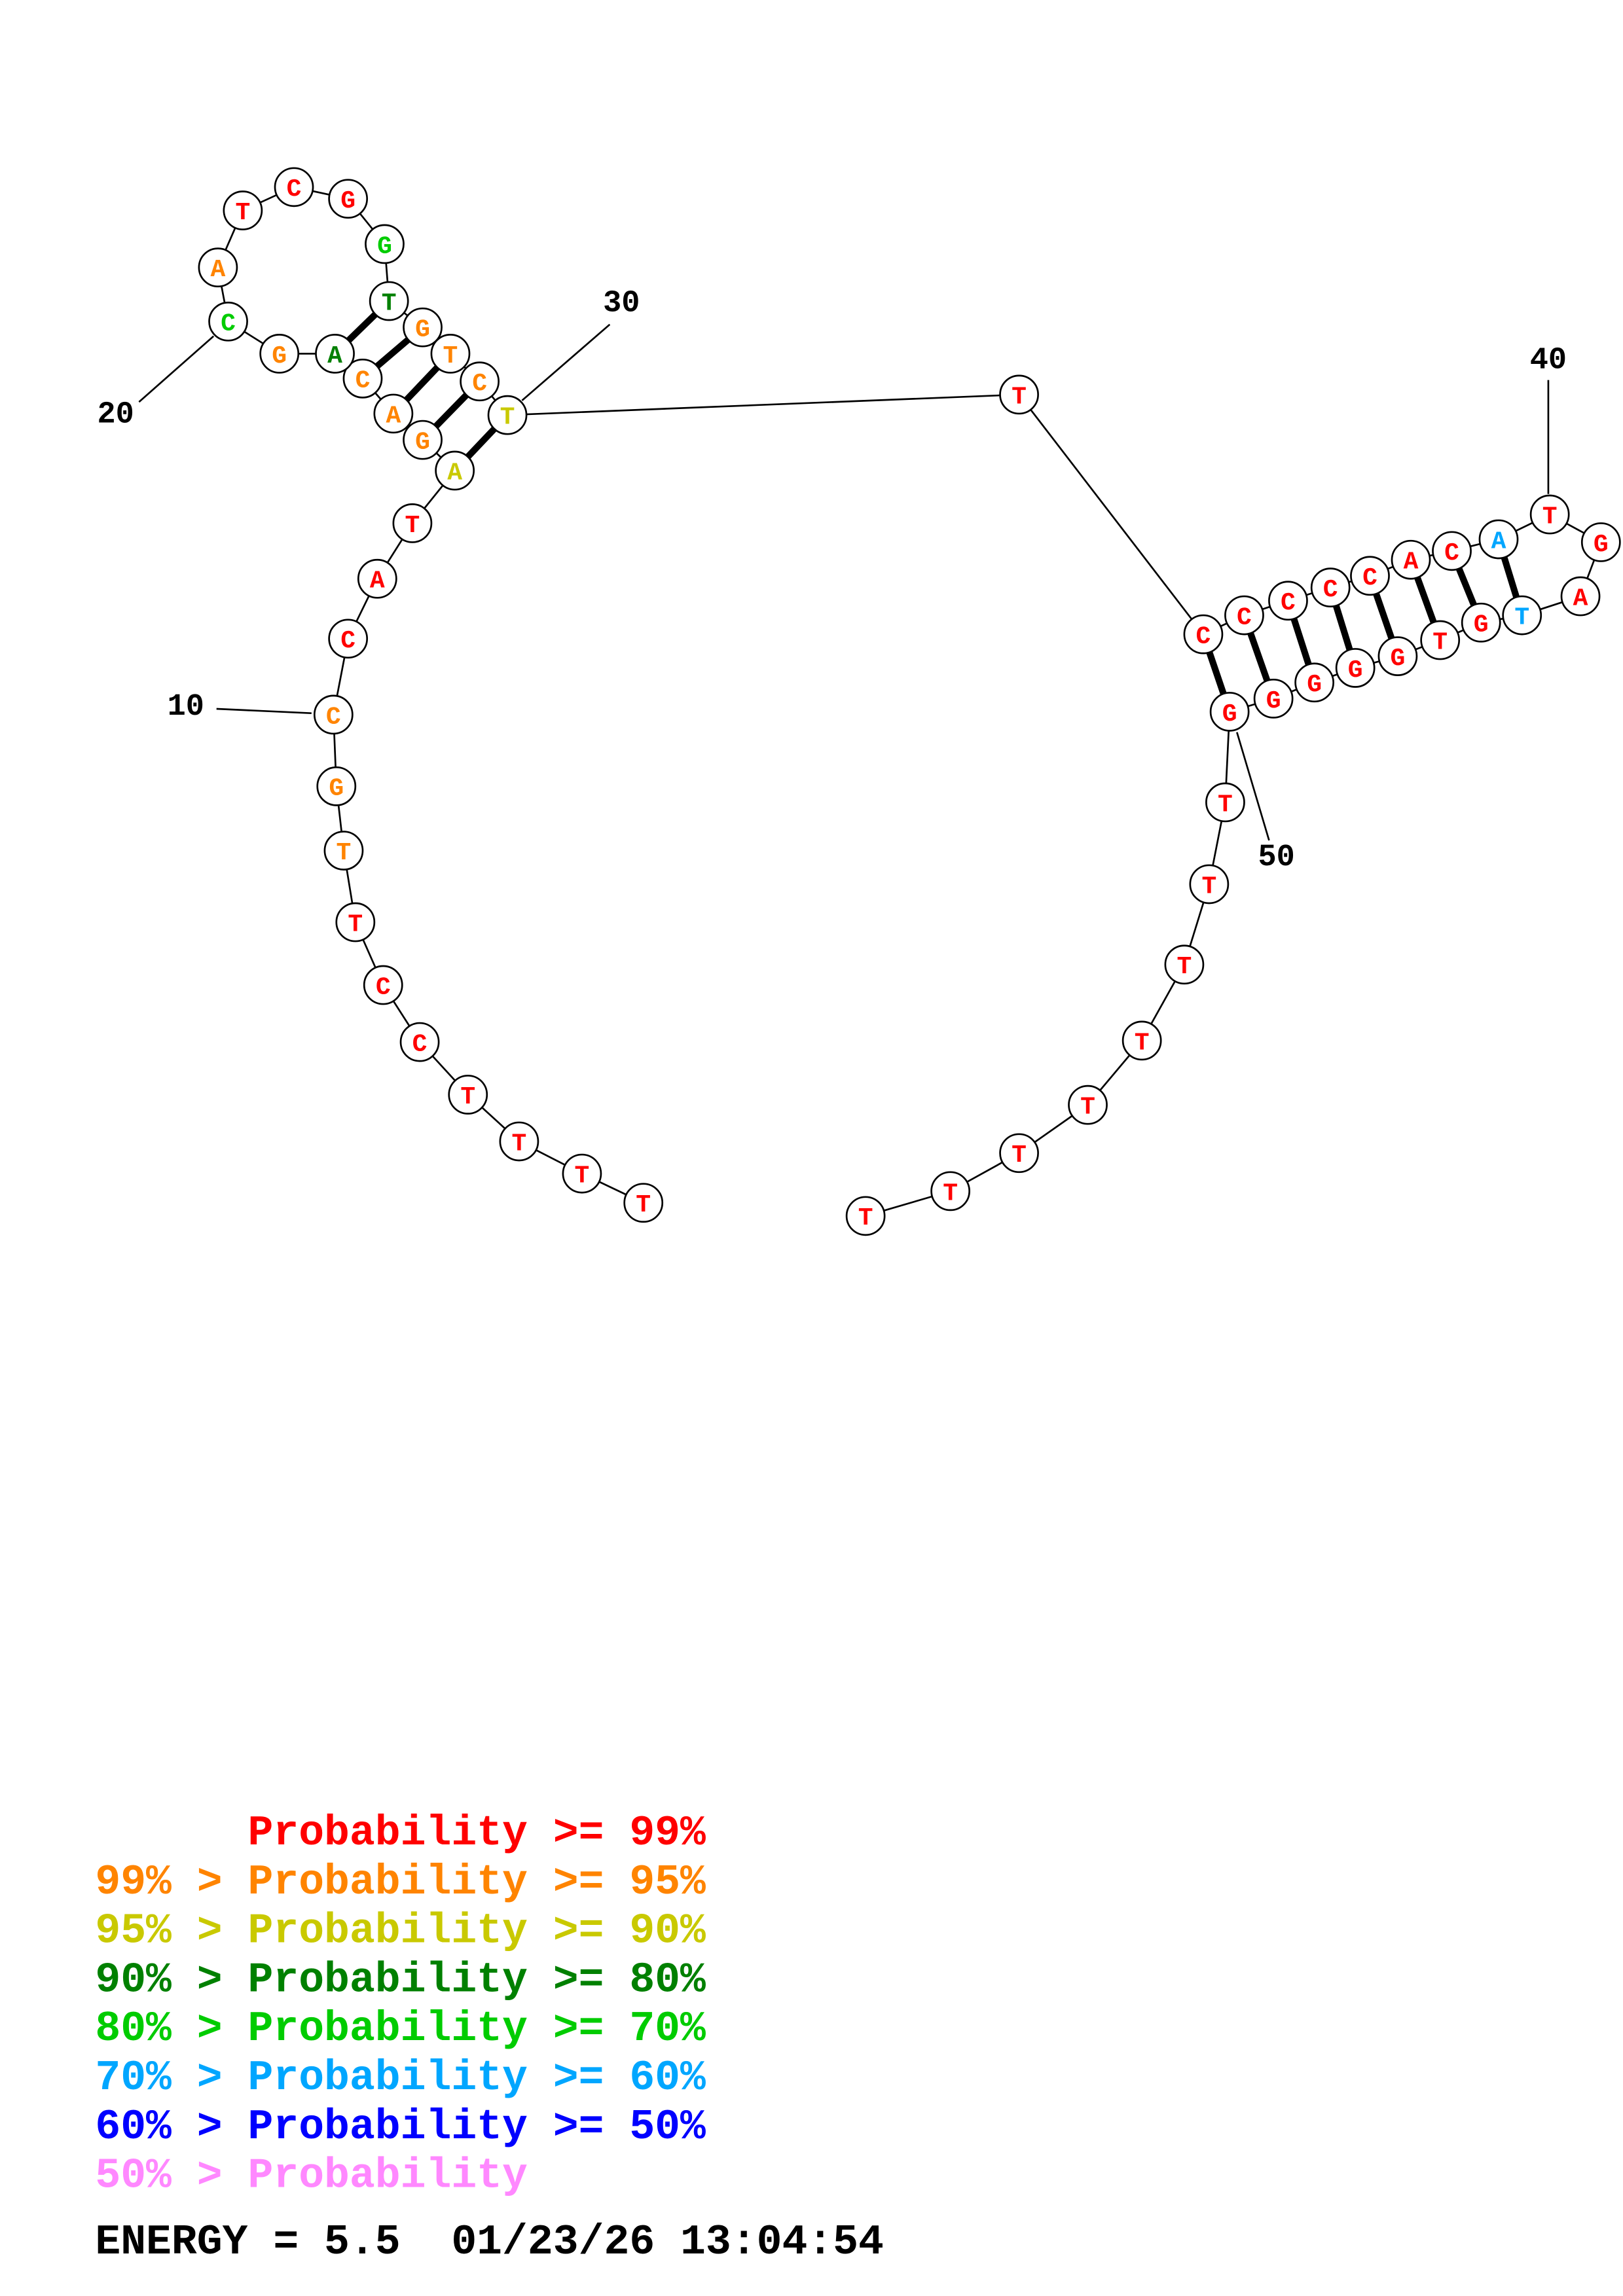 The height and width of the screenshot is (2296, 1623). I want to click on legend-item: 80% > Probability >= 70%, so click(400, 2029).